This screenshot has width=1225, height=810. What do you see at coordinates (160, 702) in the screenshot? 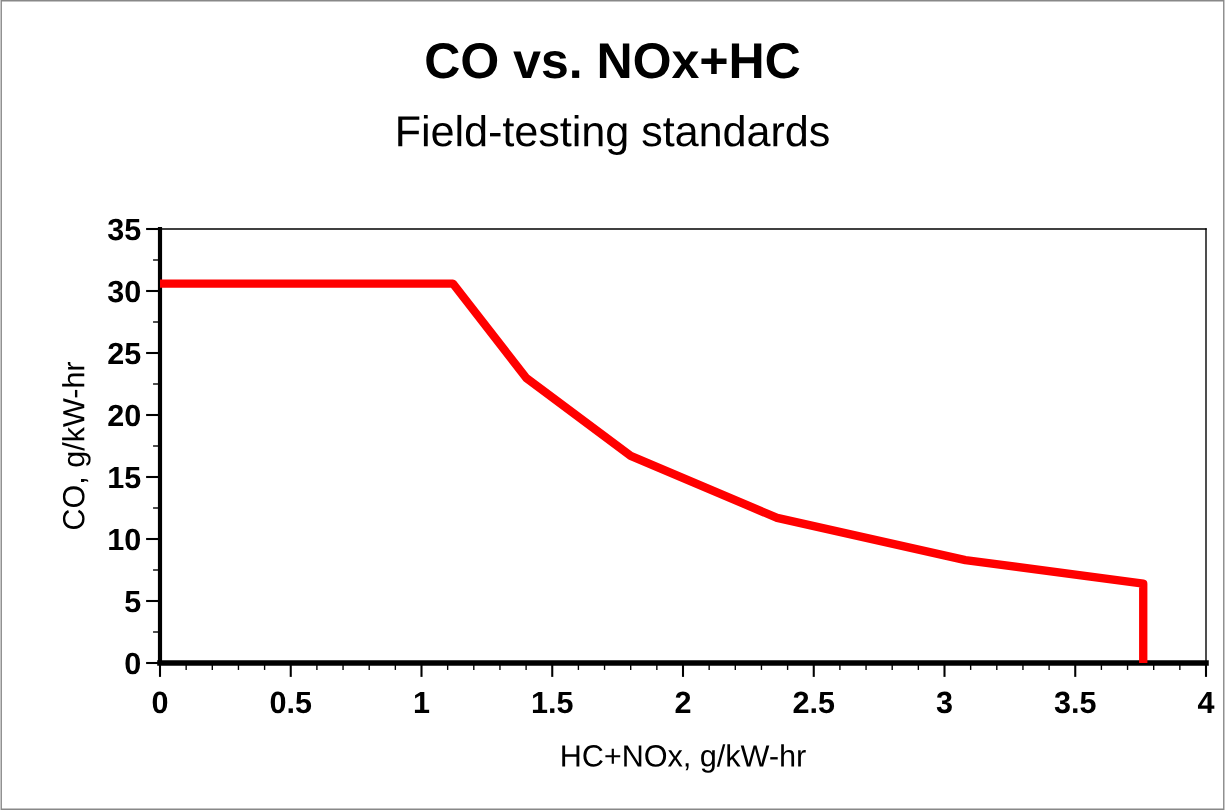
I see `x-tick-label: 0` at bounding box center [160, 702].